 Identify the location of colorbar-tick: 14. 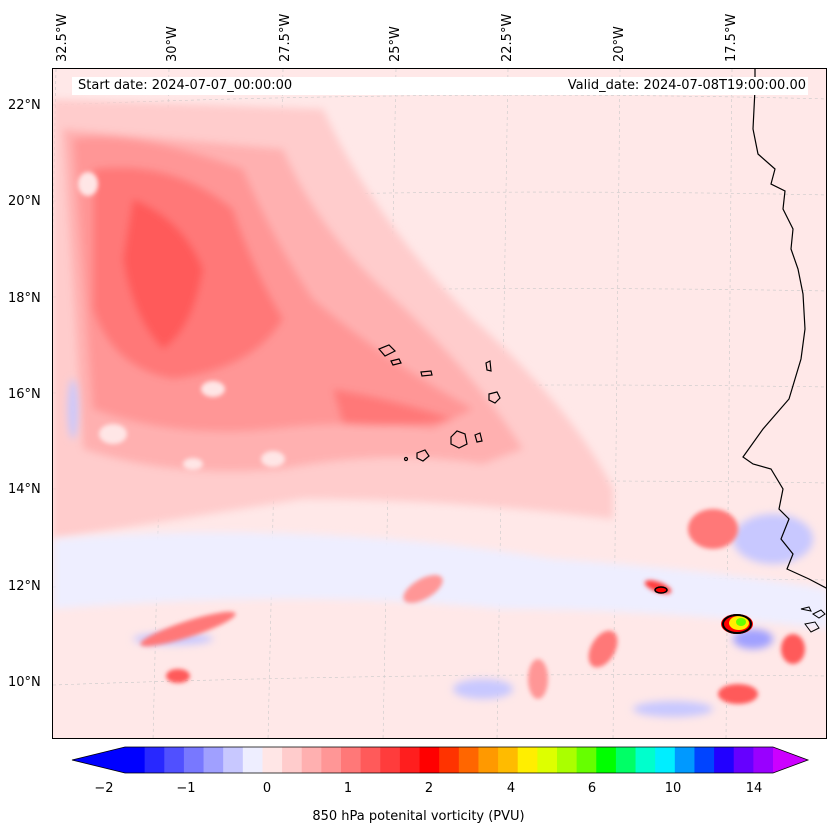
(754, 788).